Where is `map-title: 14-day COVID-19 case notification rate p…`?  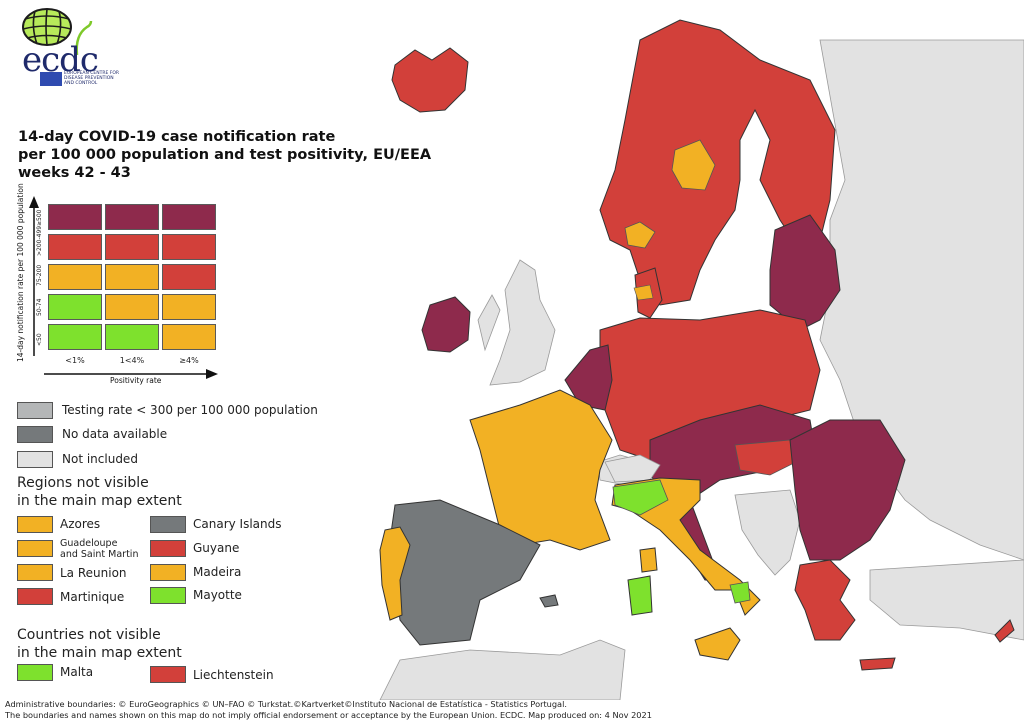 map-title: 14-day COVID-19 case notification rate p… is located at coordinates (224, 155).